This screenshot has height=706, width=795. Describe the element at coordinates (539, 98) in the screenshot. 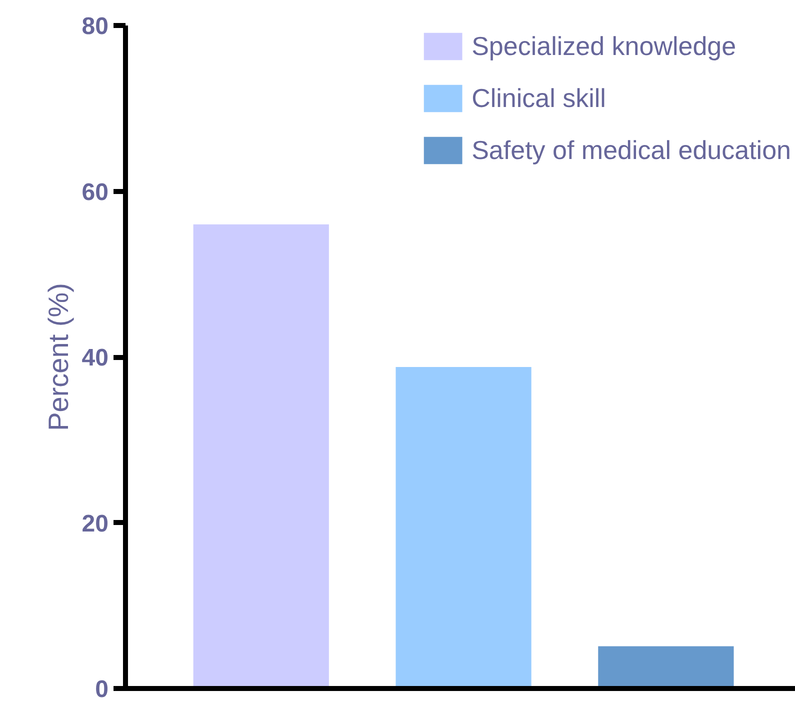

I see `legend-label: Clinical skill` at that location.